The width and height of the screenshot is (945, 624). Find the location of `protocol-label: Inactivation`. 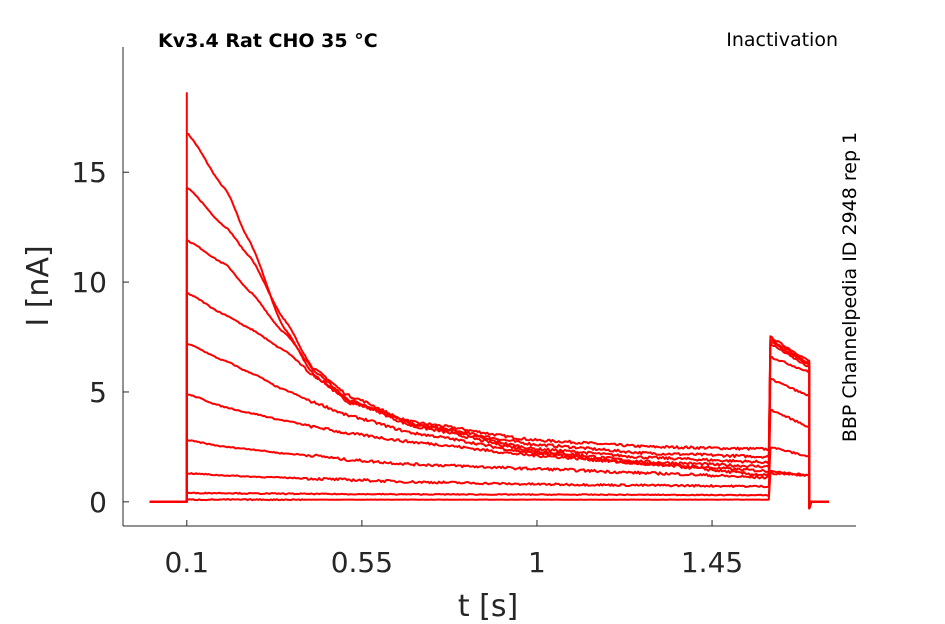

protocol-label: Inactivation is located at coordinates (782, 40).